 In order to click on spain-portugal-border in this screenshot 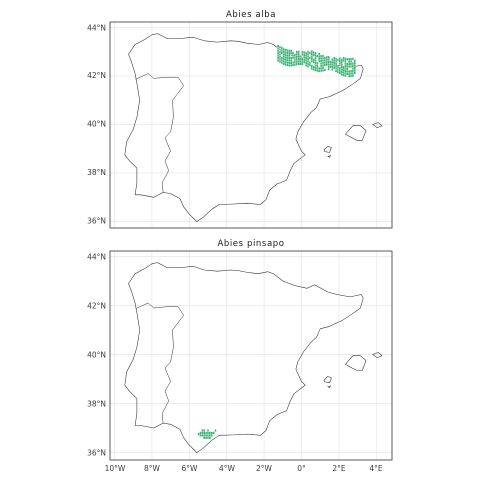, I will do `click(159, 363)`.